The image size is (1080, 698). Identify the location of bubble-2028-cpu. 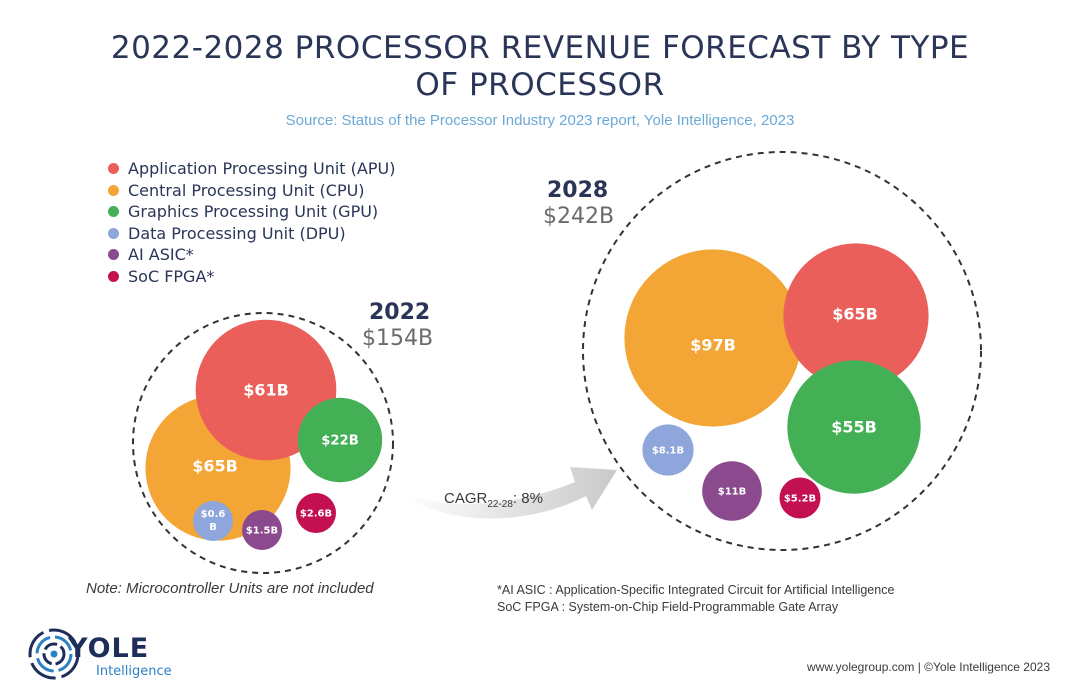
(713, 338).